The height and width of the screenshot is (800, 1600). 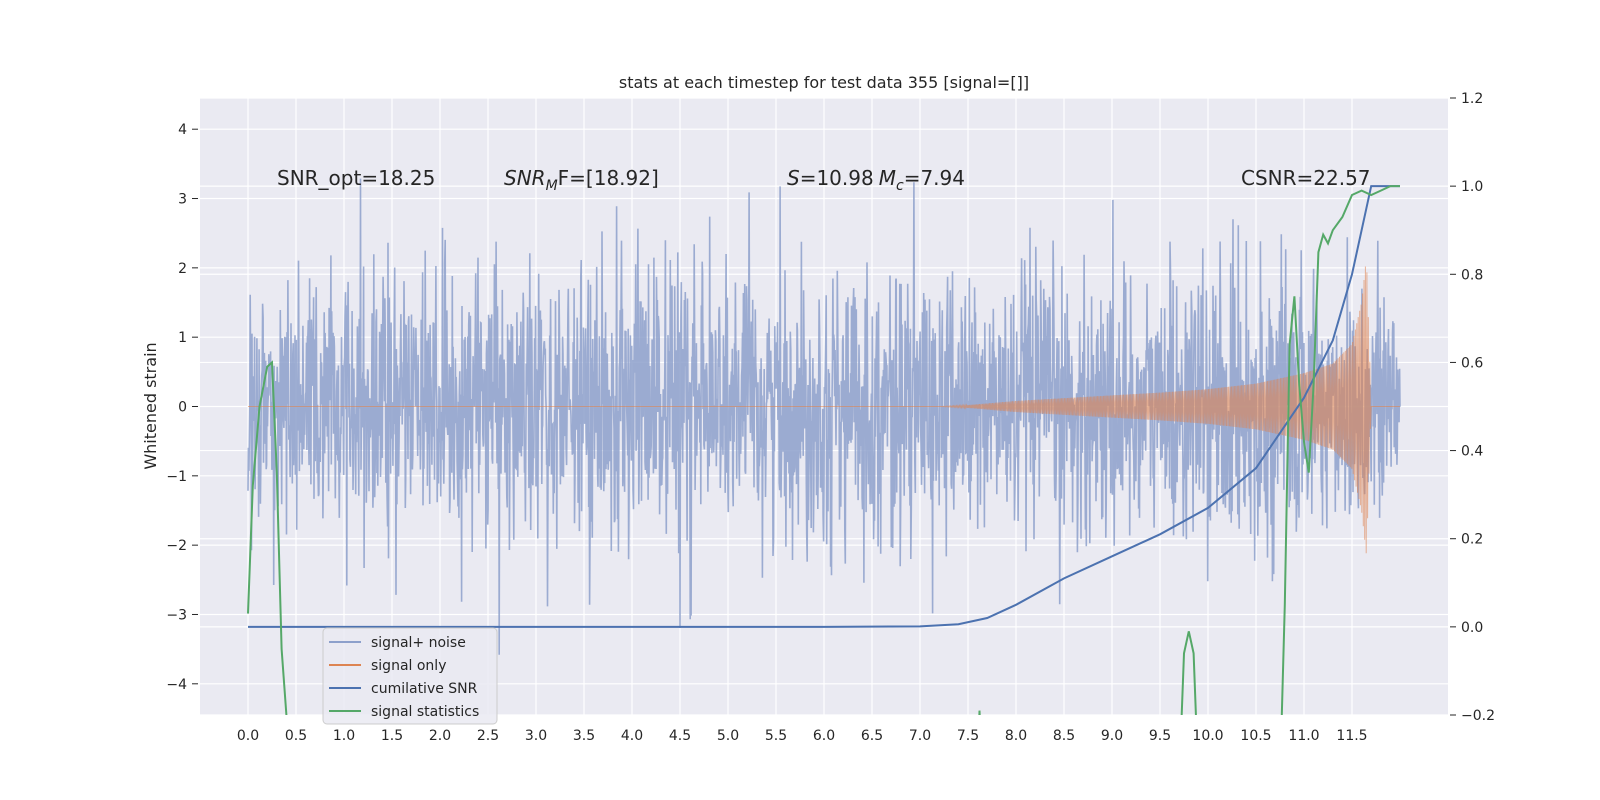 I want to click on legend-label: signal+ noise, so click(x=418, y=643).